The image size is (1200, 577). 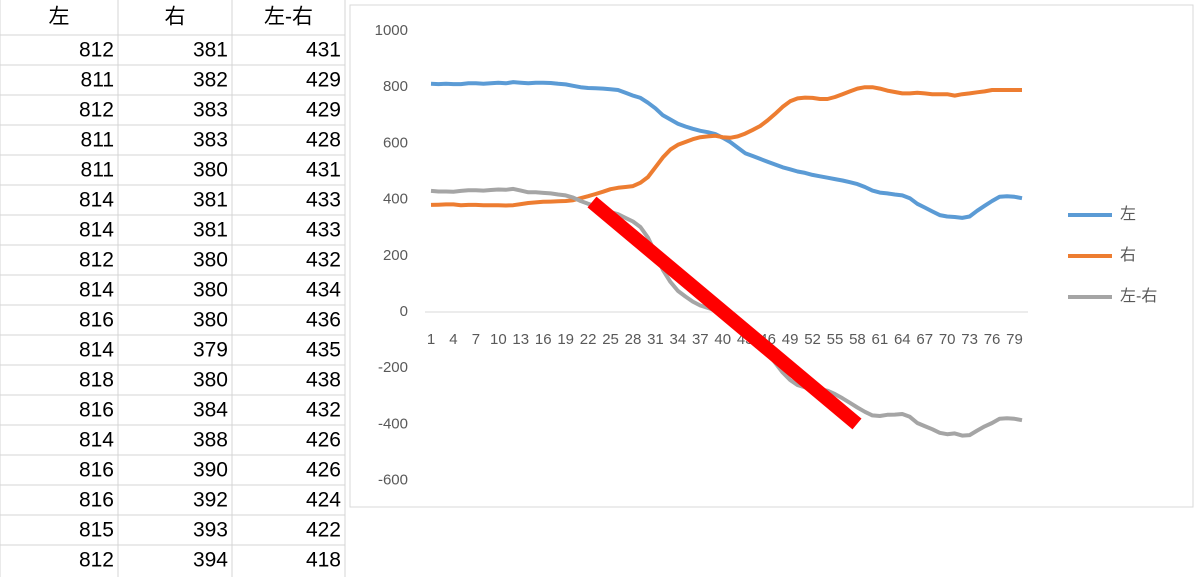 What do you see at coordinates (210, 500) in the screenshot?
I see `cell: 392` at bounding box center [210, 500].